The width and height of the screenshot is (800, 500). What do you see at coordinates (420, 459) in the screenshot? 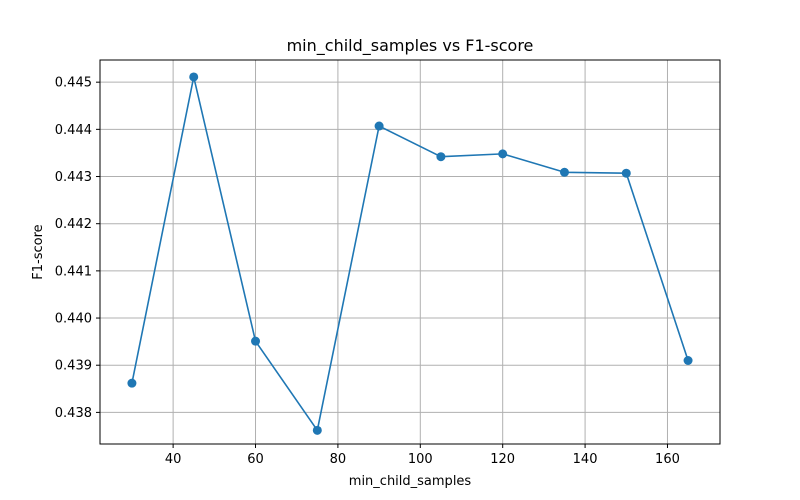
I see `x-tick-label: 100` at bounding box center [420, 459].